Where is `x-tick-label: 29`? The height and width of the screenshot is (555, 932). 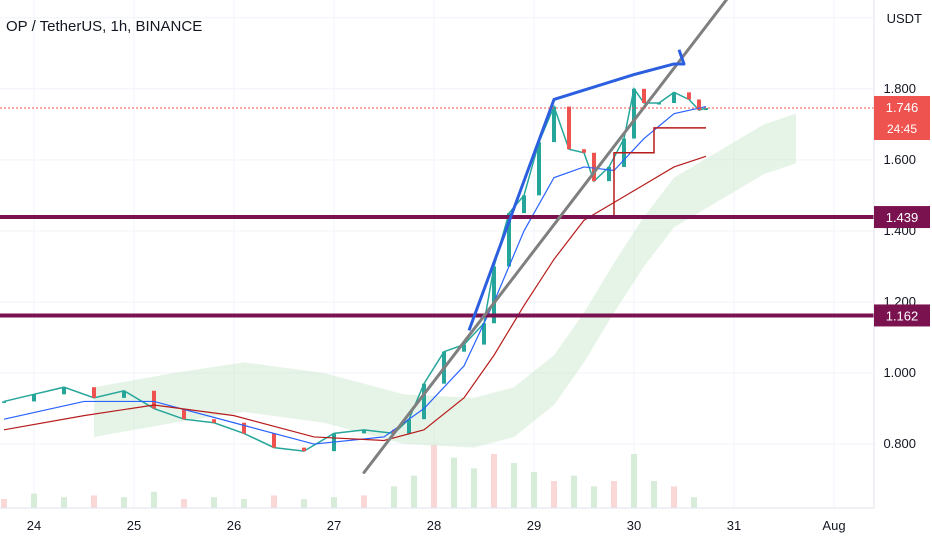
x-tick-label: 29 is located at coordinates (534, 525).